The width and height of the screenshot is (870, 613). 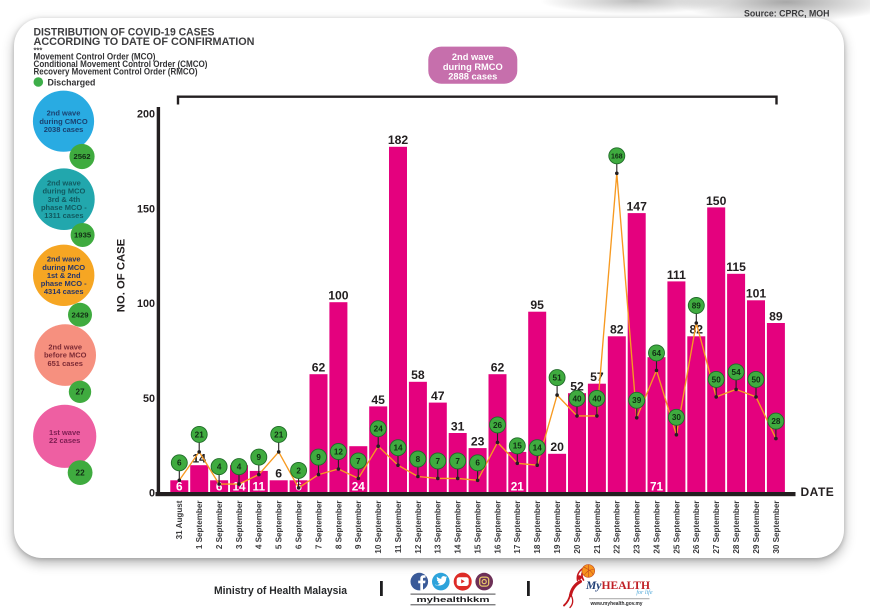 I want to click on svg-text: during CMCO, so click(x=63, y=121).